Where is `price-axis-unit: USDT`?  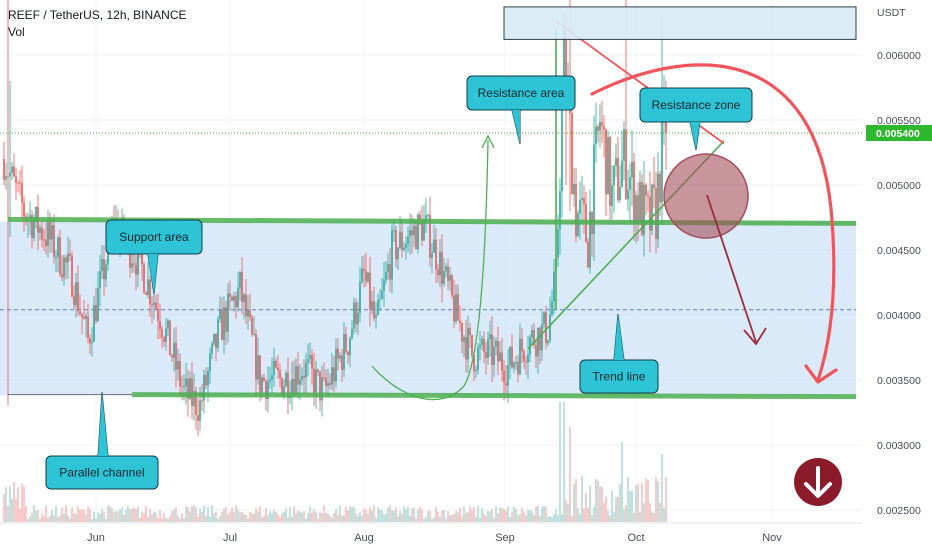 price-axis-unit: USDT is located at coordinates (891, 13).